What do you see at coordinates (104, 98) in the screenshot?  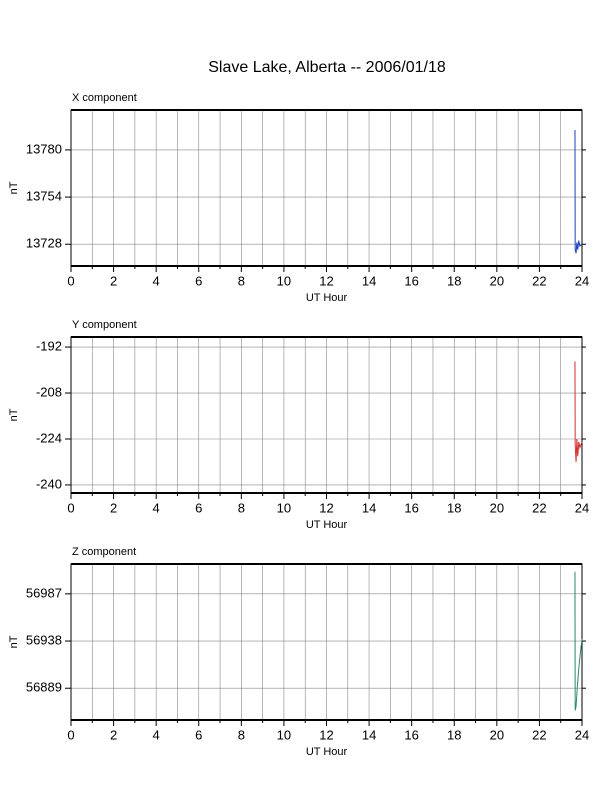 I see `panel-title: X component` at bounding box center [104, 98].